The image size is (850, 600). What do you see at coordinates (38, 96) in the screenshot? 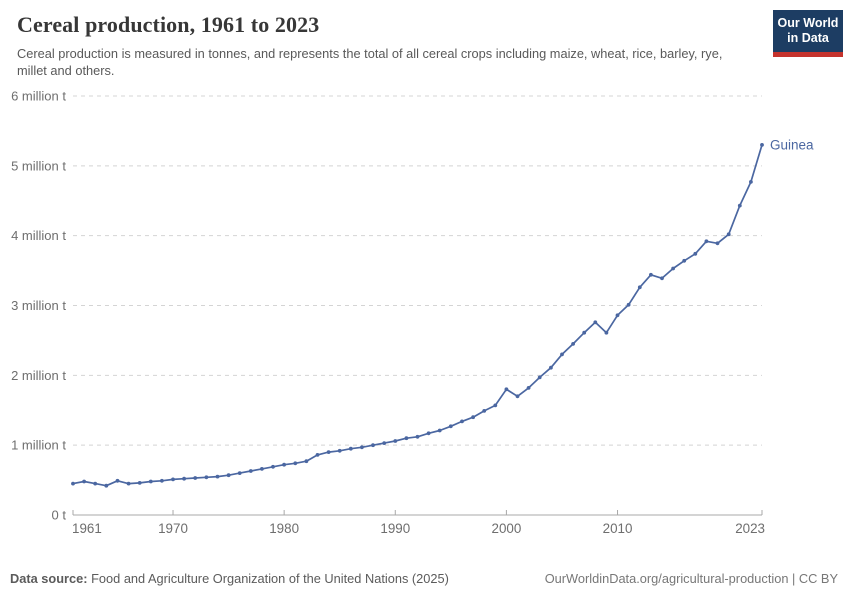
I see `y-axis-tick-label: 6 million t` at bounding box center [38, 96].